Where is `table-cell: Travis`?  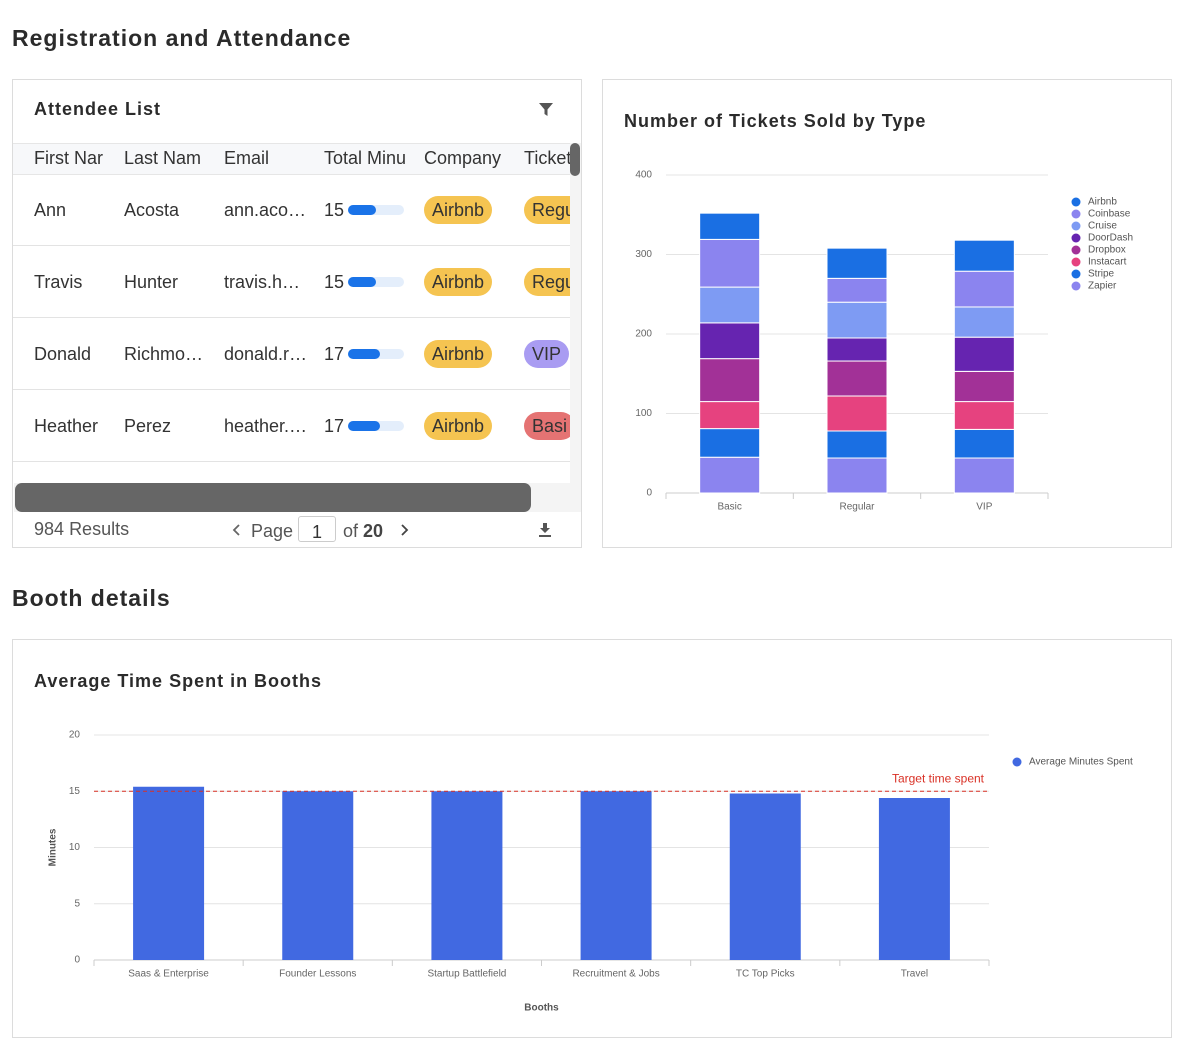
table-cell: Travis is located at coordinates (58, 282).